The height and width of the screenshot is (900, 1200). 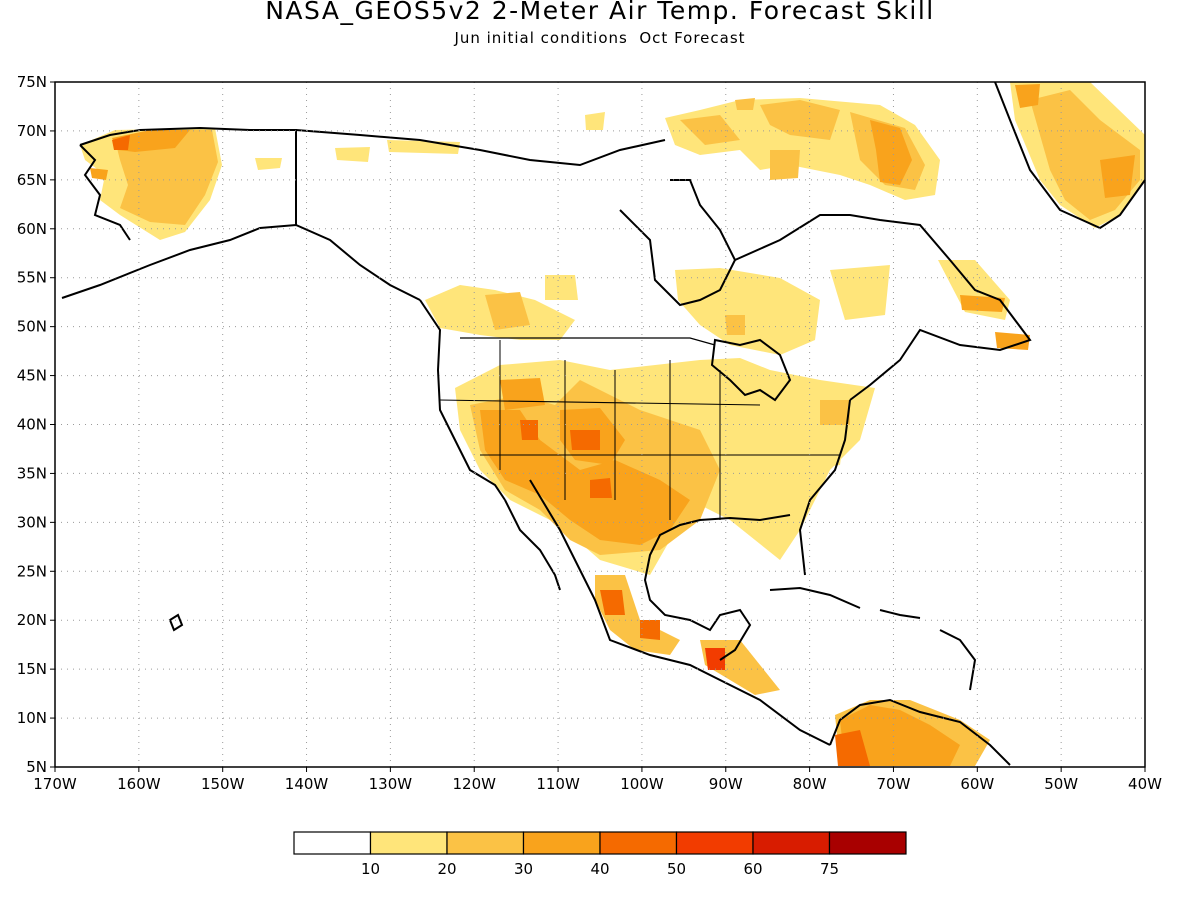 I want to click on lon-tick-label: 130W, so click(x=391, y=784).